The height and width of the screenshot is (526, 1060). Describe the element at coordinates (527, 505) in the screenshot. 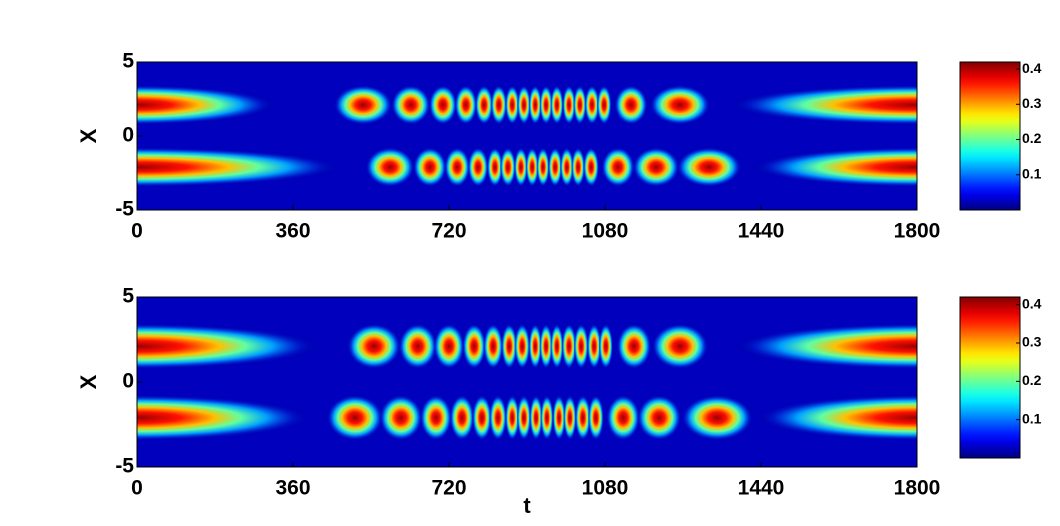

I see `x-axis-label: t` at that location.